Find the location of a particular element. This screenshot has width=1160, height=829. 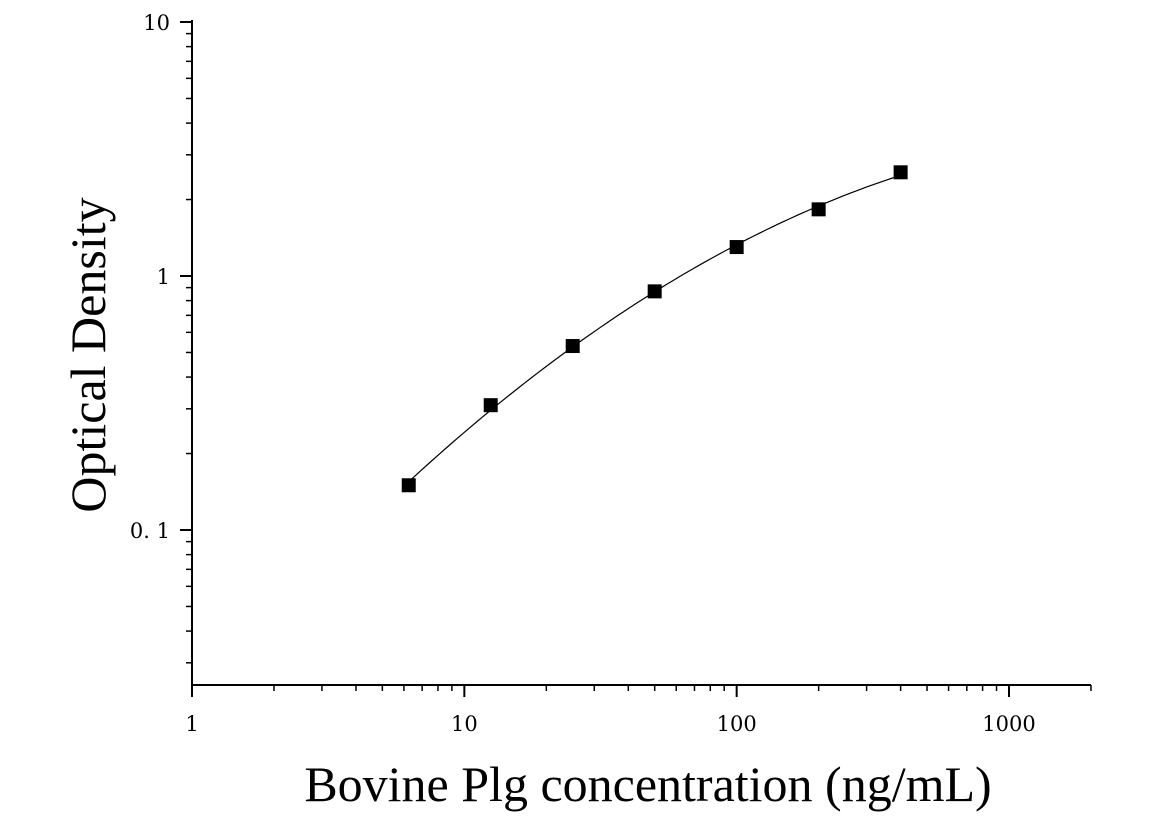

x-tick-label: 1 is located at coordinates (191, 724).